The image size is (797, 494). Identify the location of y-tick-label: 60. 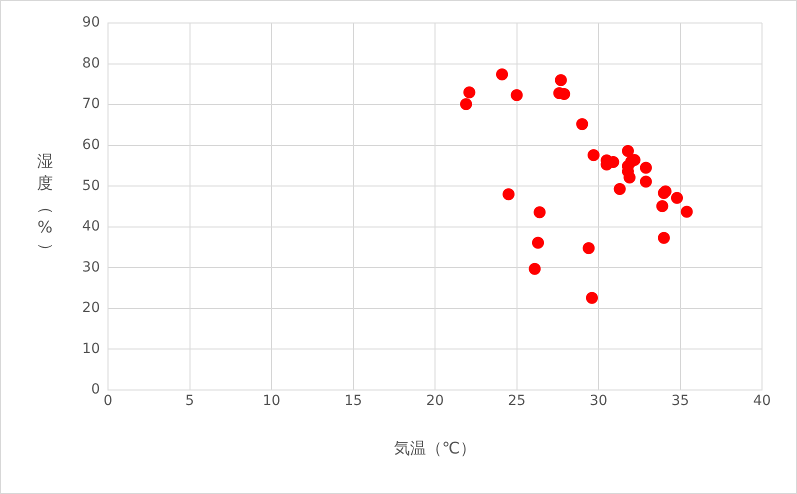
(91, 144).